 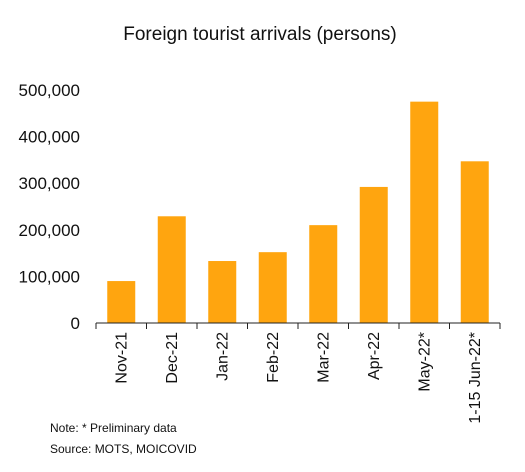 What do you see at coordinates (113, 428) in the screenshot?
I see `preliminary-note: Note: * Preliminary data` at bounding box center [113, 428].